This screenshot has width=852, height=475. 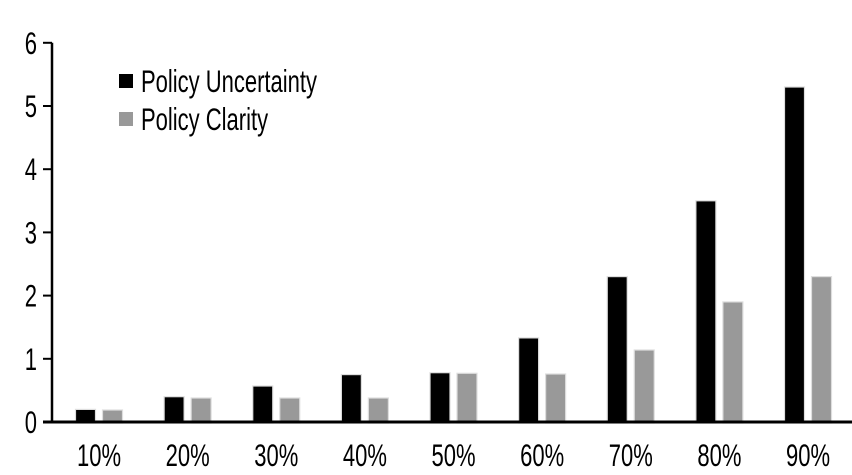 I want to click on x-axis-label: 30%, so click(x=276, y=455).